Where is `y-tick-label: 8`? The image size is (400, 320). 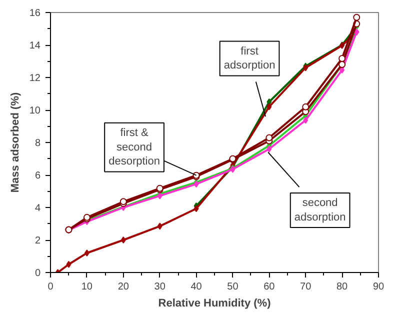 y-tick-label: 8 is located at coordinates (37, 143).